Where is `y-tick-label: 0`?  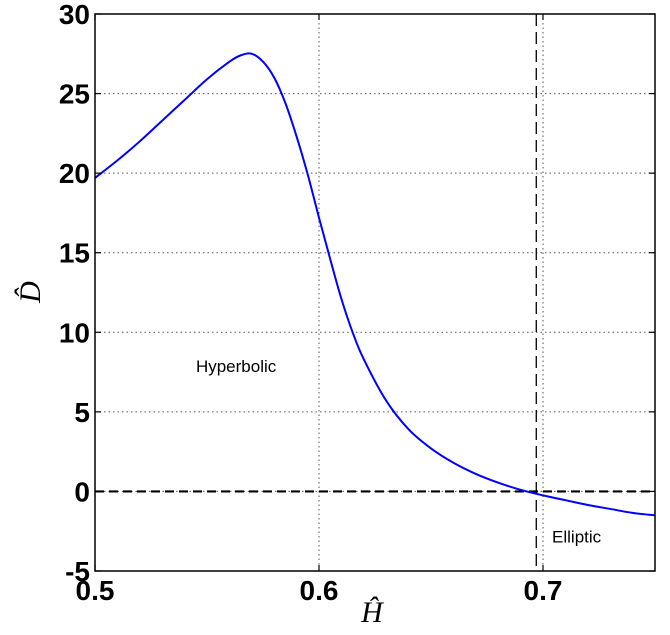
y-tick-label: 0 is located at coordinates (82, 491).